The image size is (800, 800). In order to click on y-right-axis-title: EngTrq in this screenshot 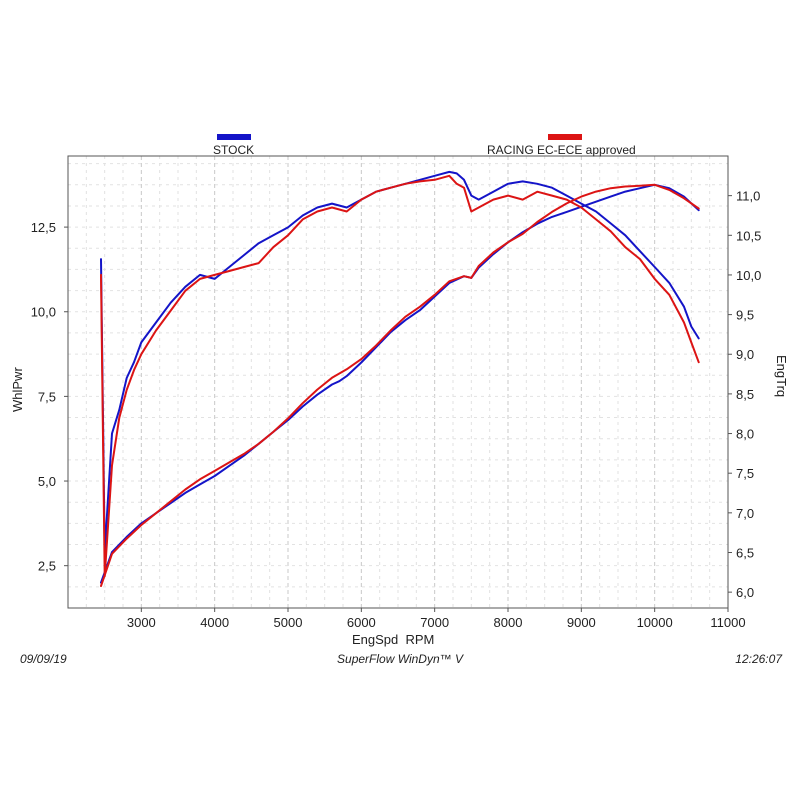, I will do `click(781, 376)`.